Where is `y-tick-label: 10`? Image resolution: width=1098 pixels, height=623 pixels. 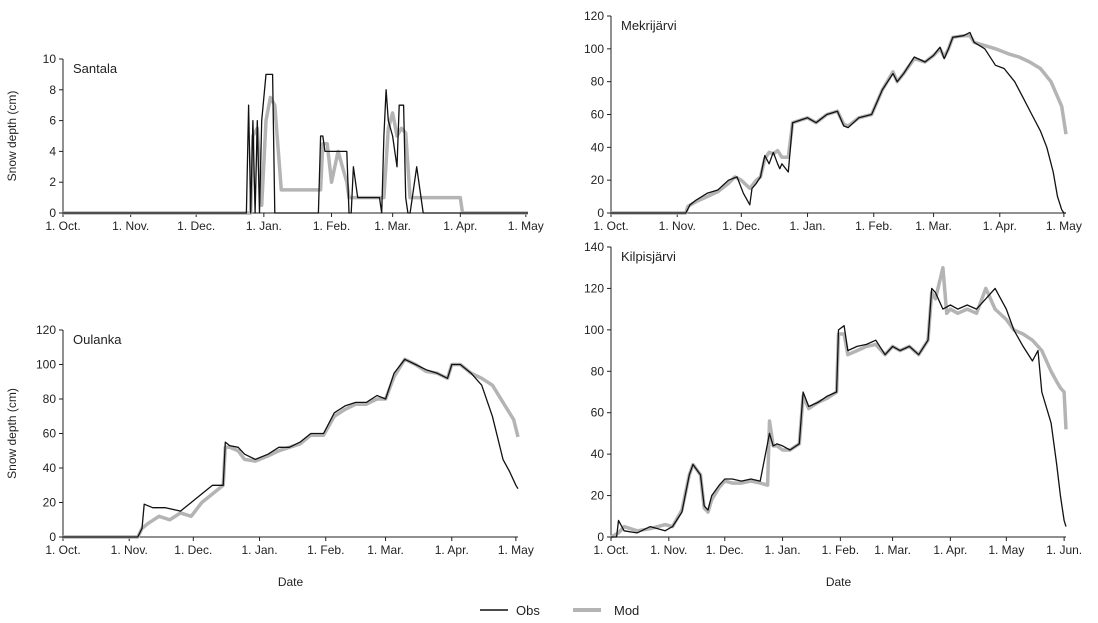 y-tick-label: 10 is located at coordinates (50, 59).